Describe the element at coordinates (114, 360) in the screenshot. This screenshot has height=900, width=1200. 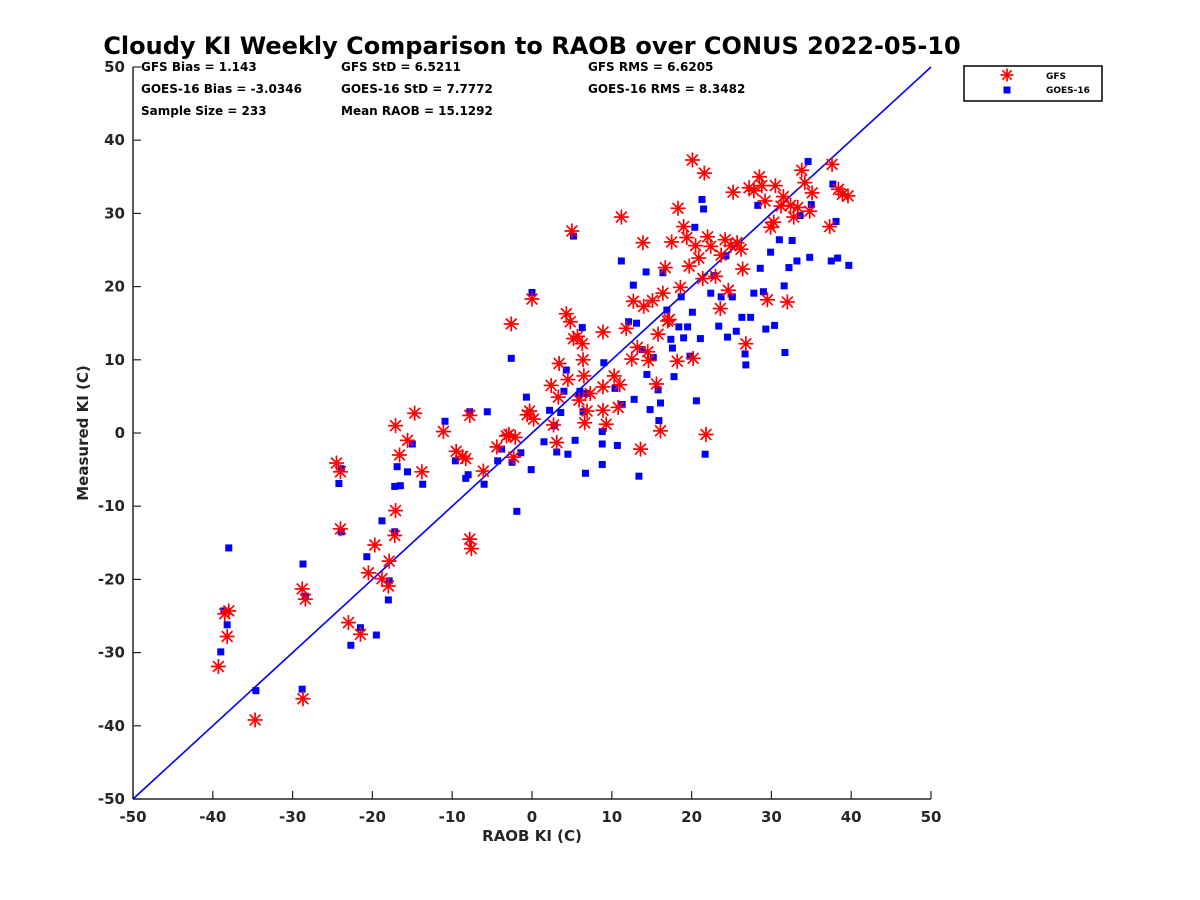
I see `y-tick-label: 10` at that location.